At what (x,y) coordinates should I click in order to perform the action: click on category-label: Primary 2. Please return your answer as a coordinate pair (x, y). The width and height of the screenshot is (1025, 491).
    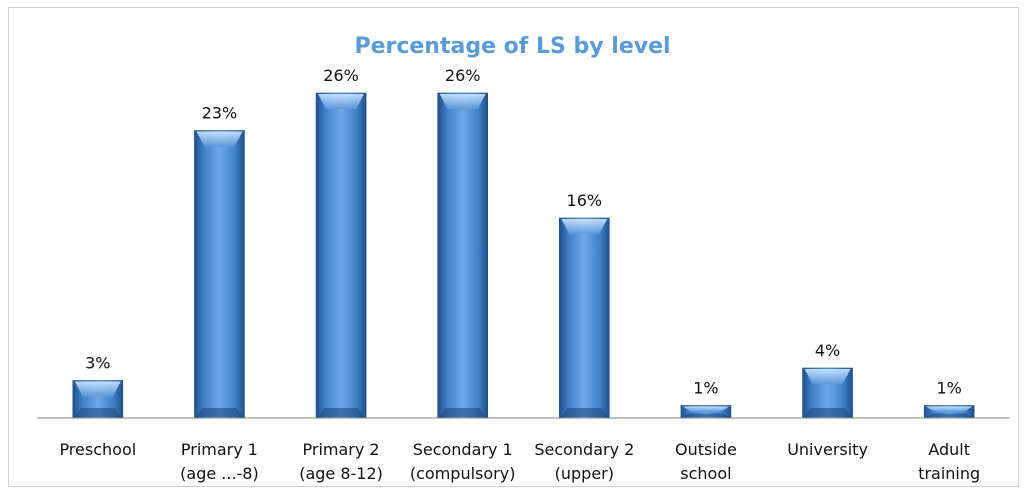
    Looking at the image, I should click on (341, 449).